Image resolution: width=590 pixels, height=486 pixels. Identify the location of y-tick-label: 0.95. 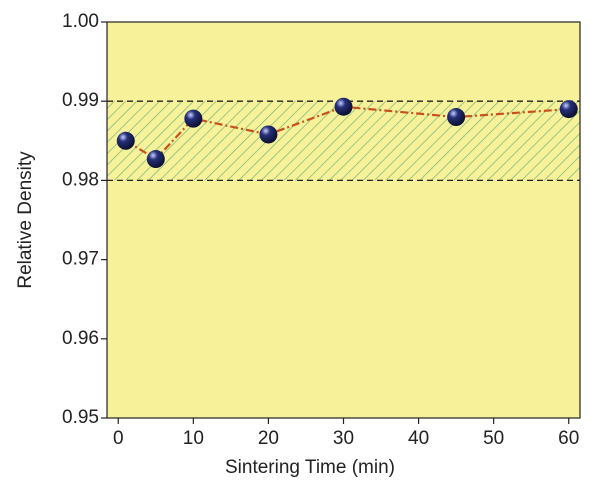
(80, 417).